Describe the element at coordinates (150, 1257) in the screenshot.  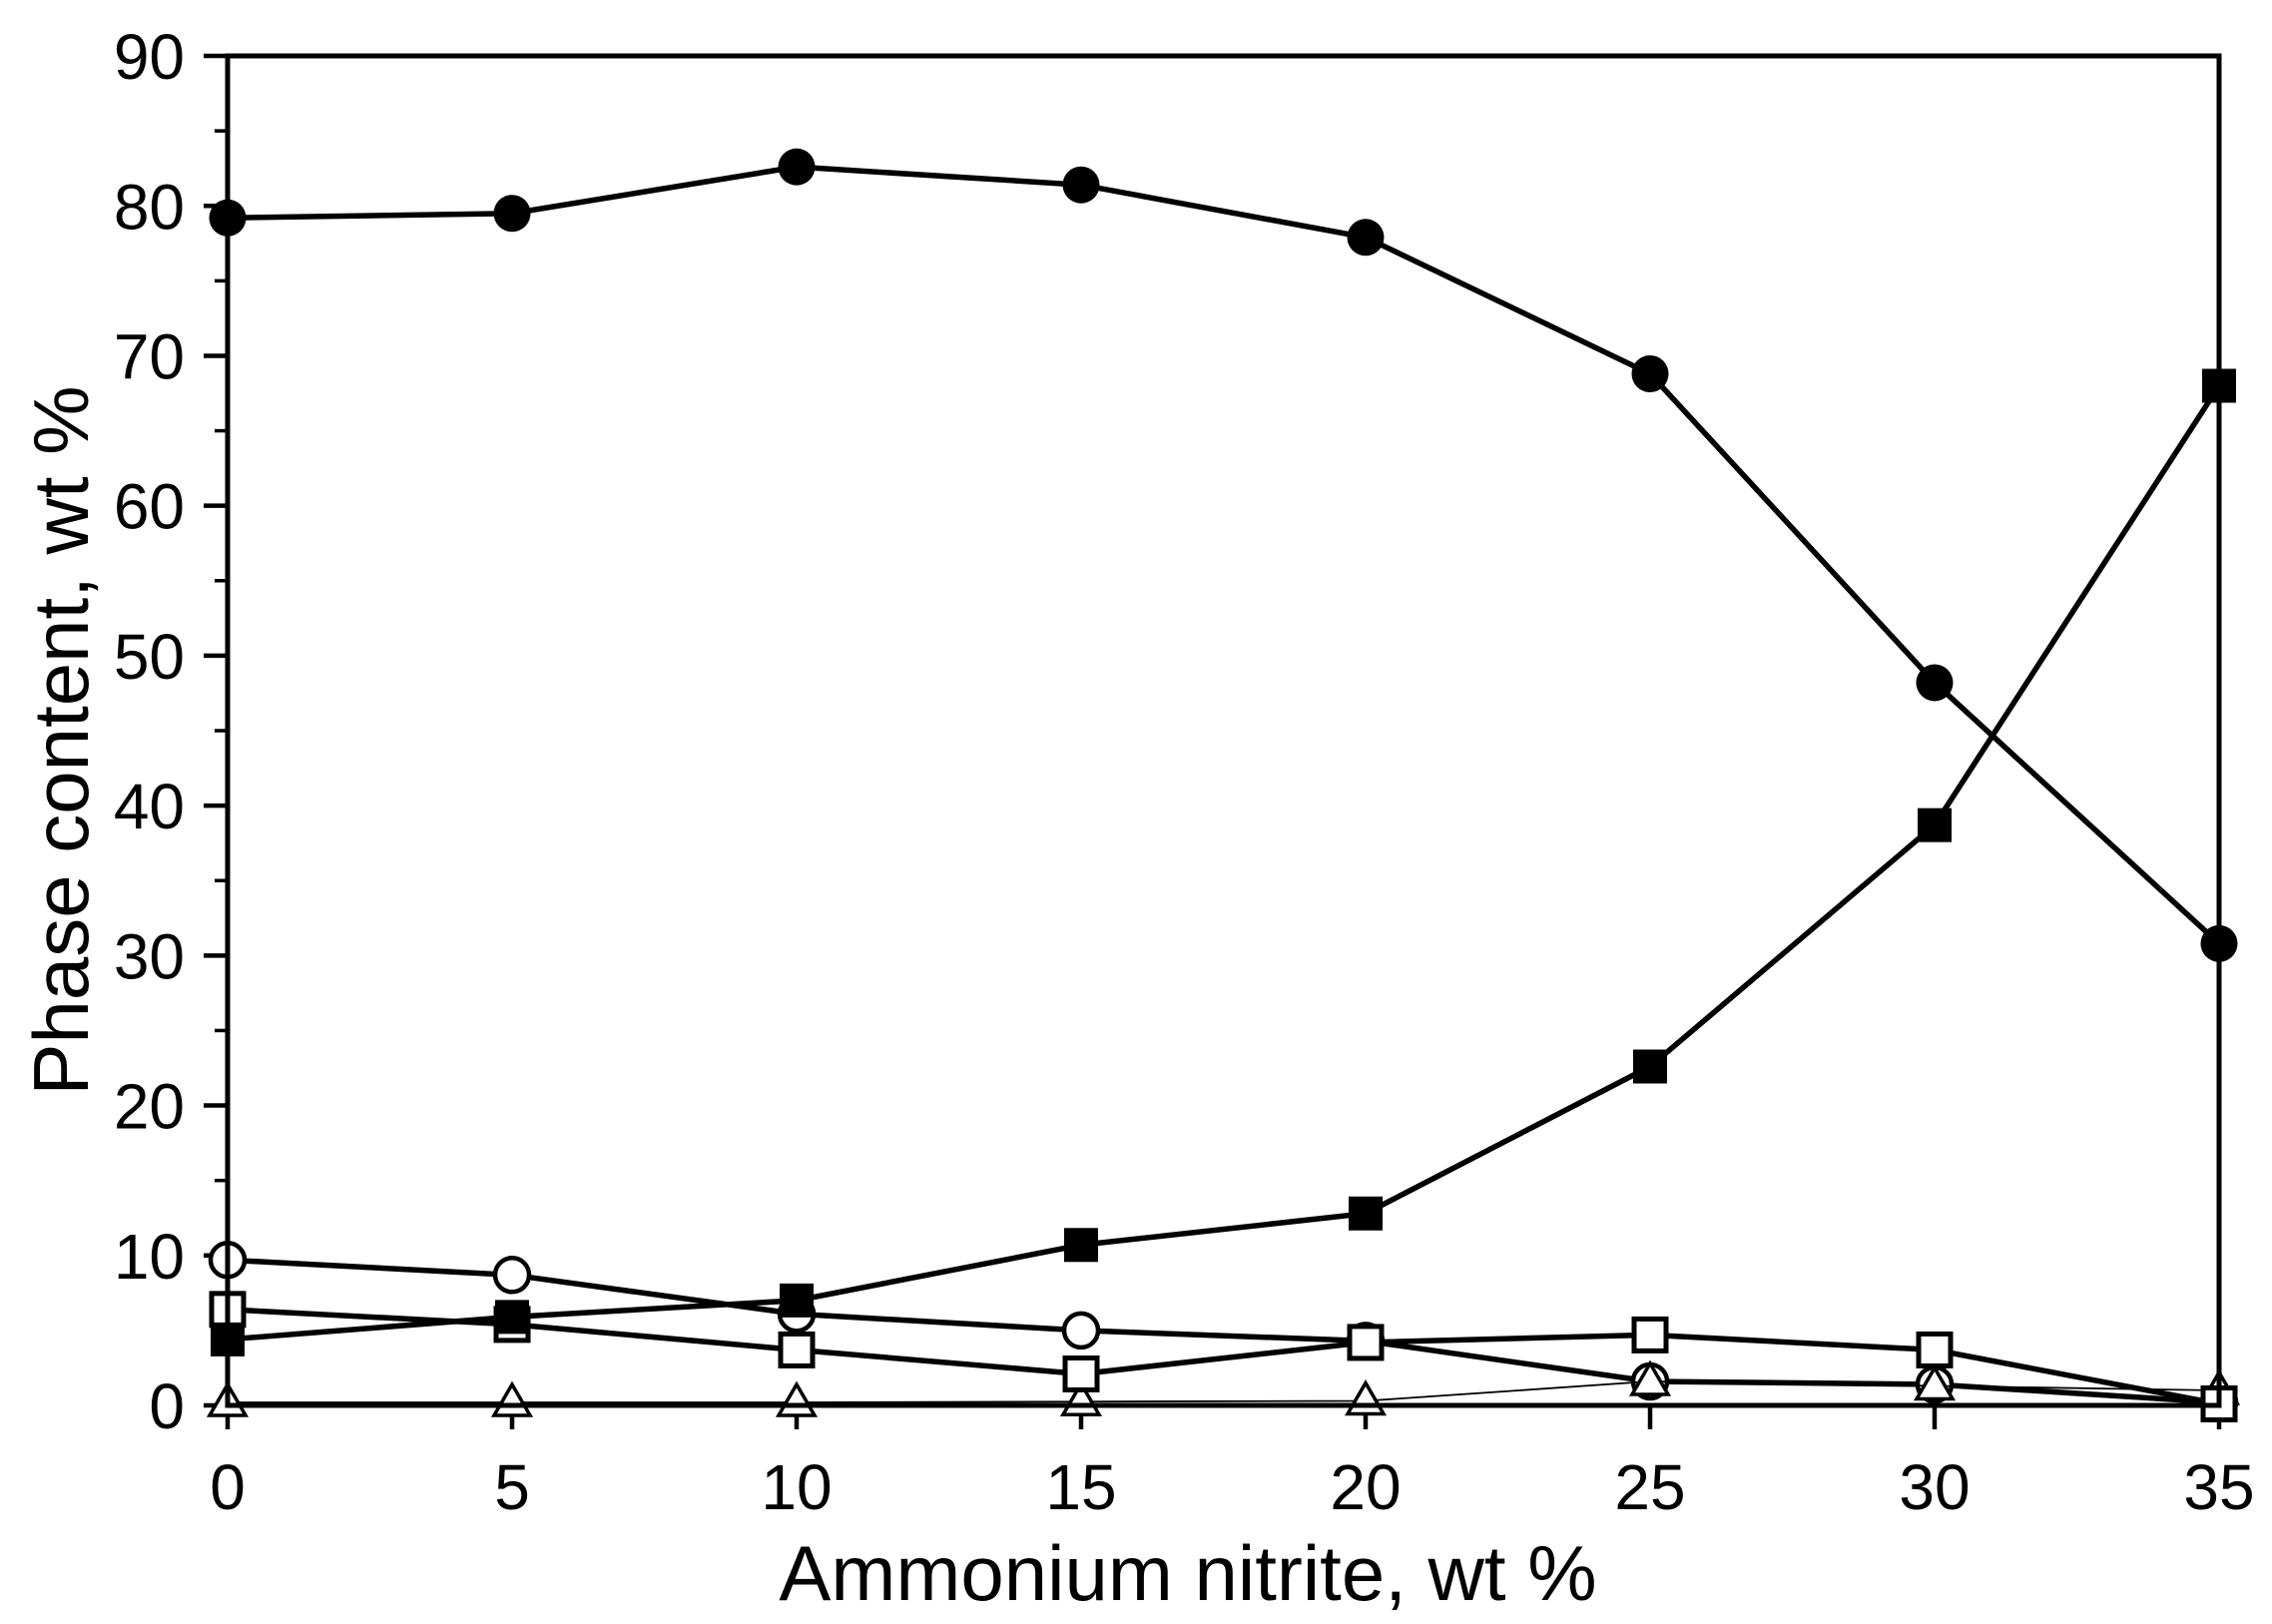
I see `y-tick-label: 10` at that location.